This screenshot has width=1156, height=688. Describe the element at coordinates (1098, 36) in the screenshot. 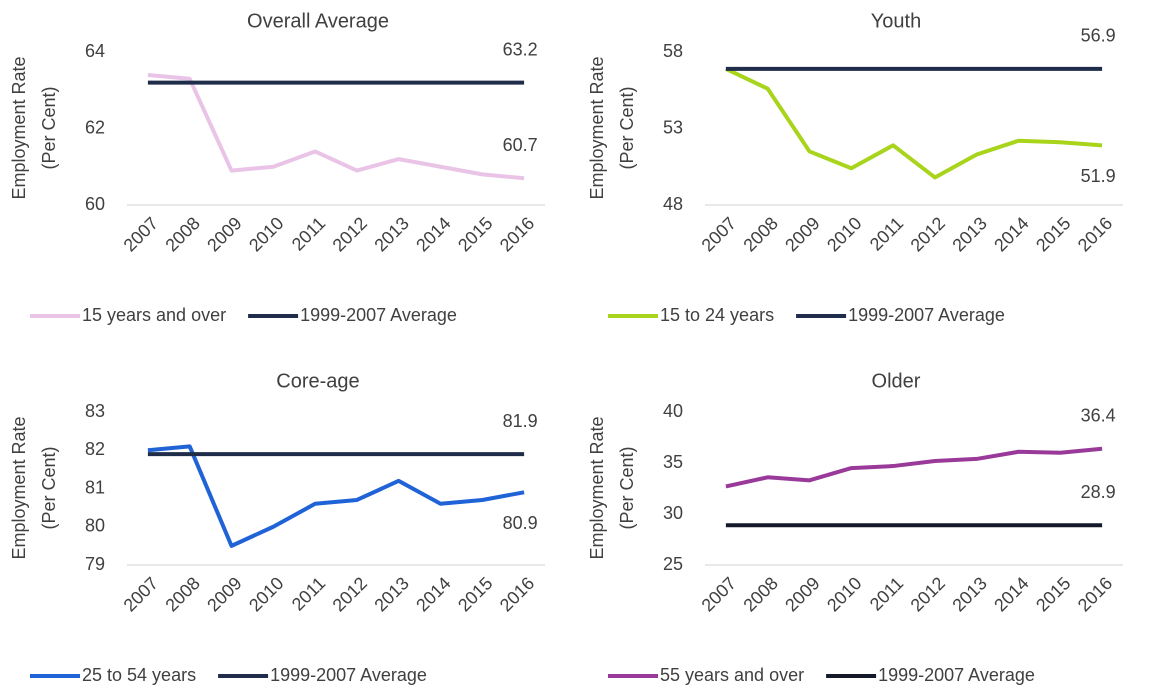

I see `data-label: 56.9` at that location.